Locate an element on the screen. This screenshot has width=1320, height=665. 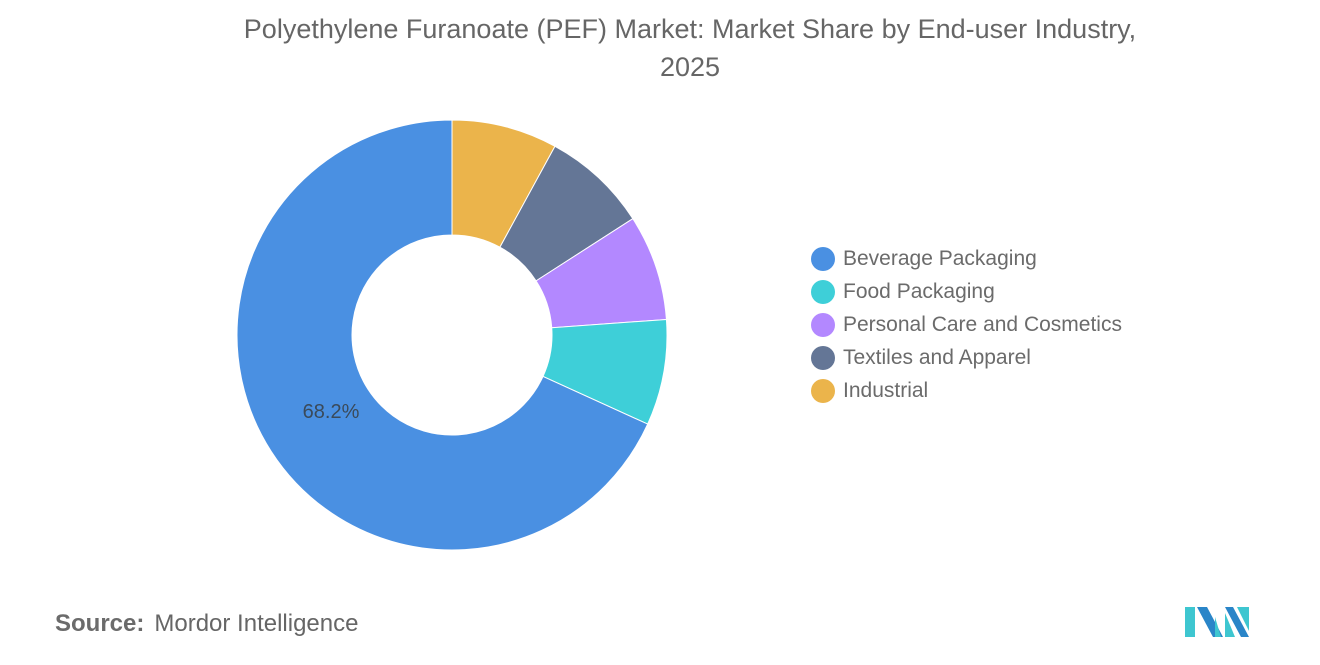
data-label-beverage: 68.2% is located at coordinates (331, 412).